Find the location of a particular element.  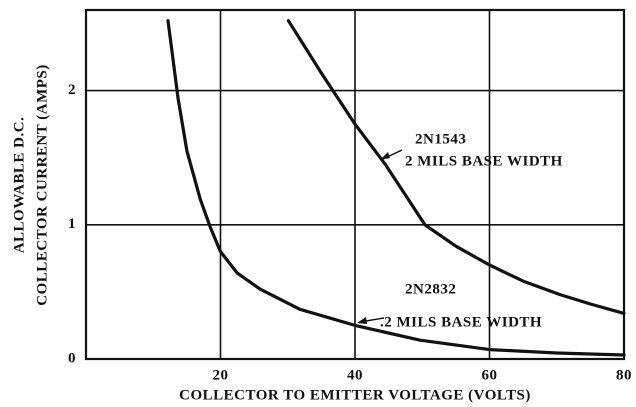

series-label: .2 MILS BASE WIDTH is located at coordinates (461, 322).